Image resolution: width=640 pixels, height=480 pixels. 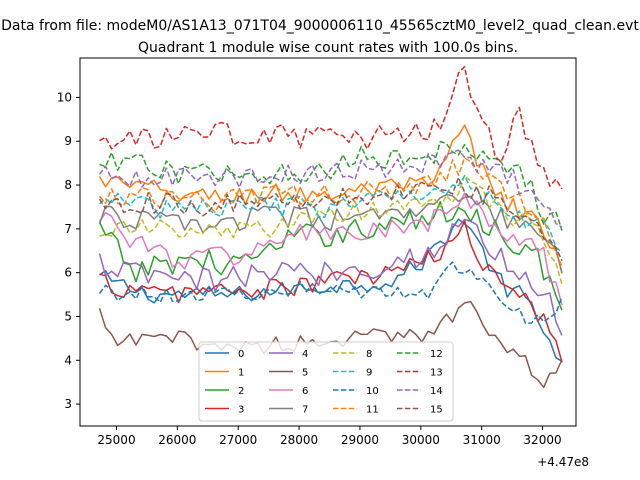 I want to click on legend-label-11: 11, so click(x=372, y=410).